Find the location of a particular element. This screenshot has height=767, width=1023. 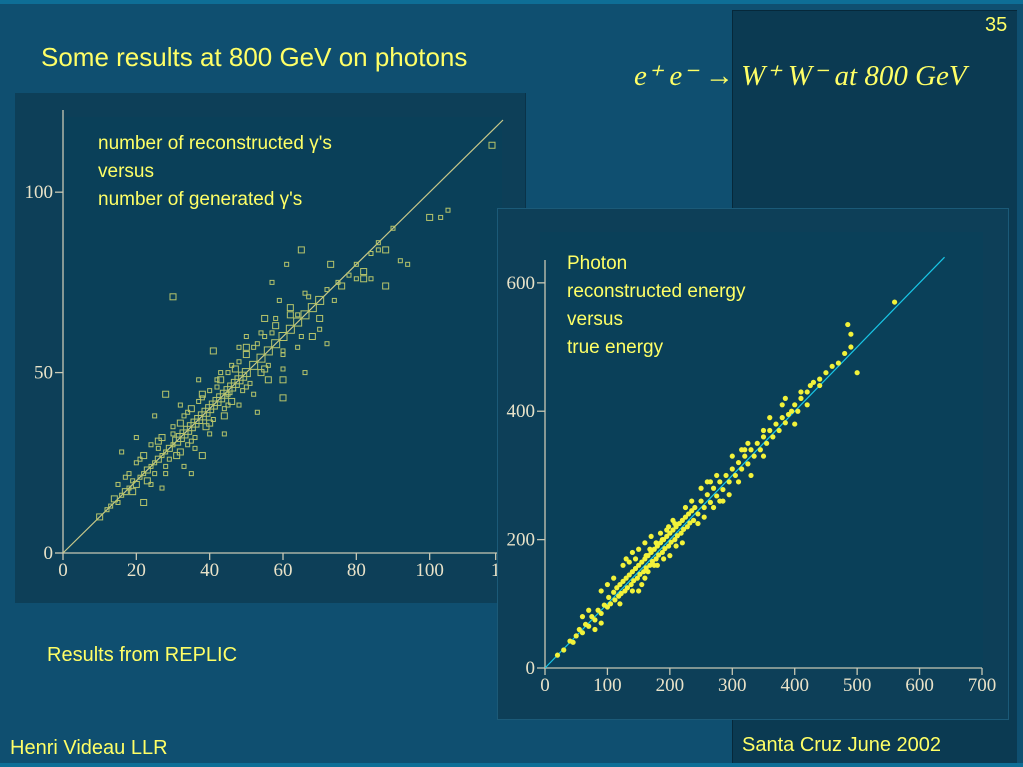

x-tick-label: 20 is located at coordinates (136, 570).